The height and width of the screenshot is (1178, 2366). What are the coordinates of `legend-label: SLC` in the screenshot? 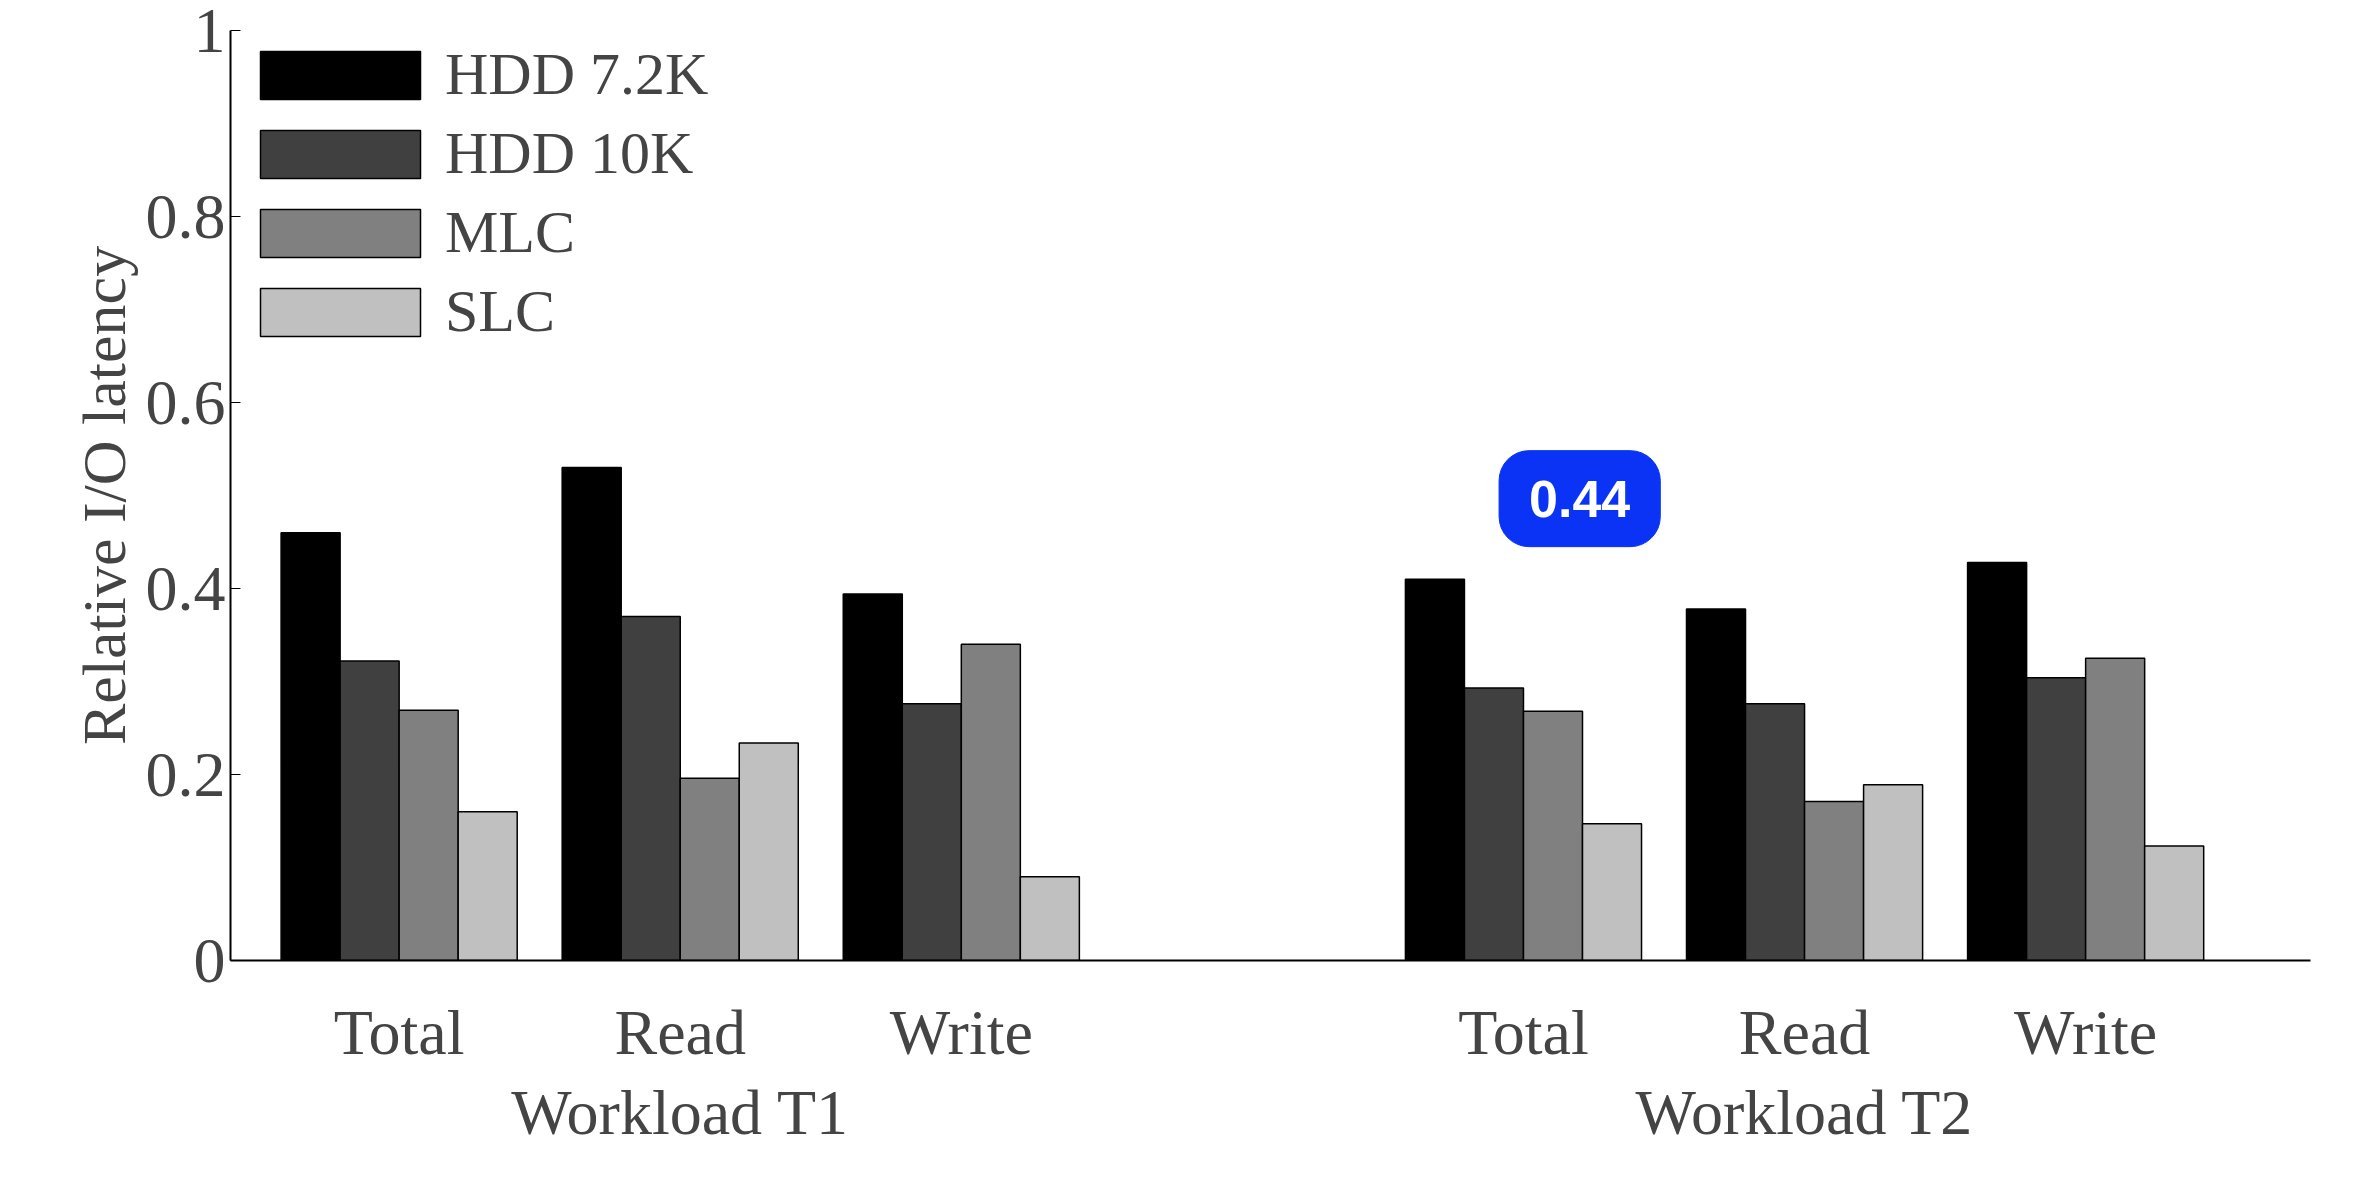 It's located at (500, 311).